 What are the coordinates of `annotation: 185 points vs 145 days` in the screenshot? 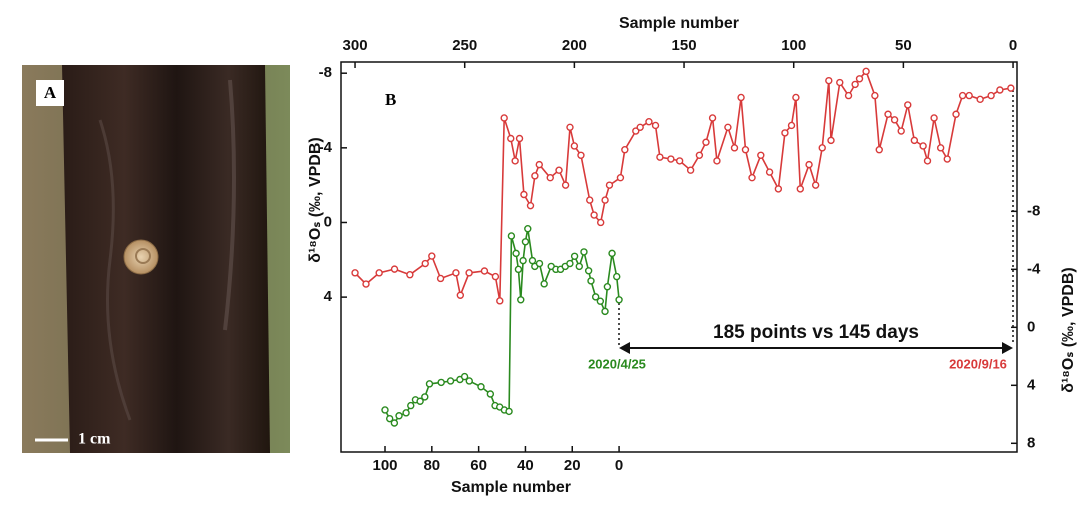 It's located at (816, 332).